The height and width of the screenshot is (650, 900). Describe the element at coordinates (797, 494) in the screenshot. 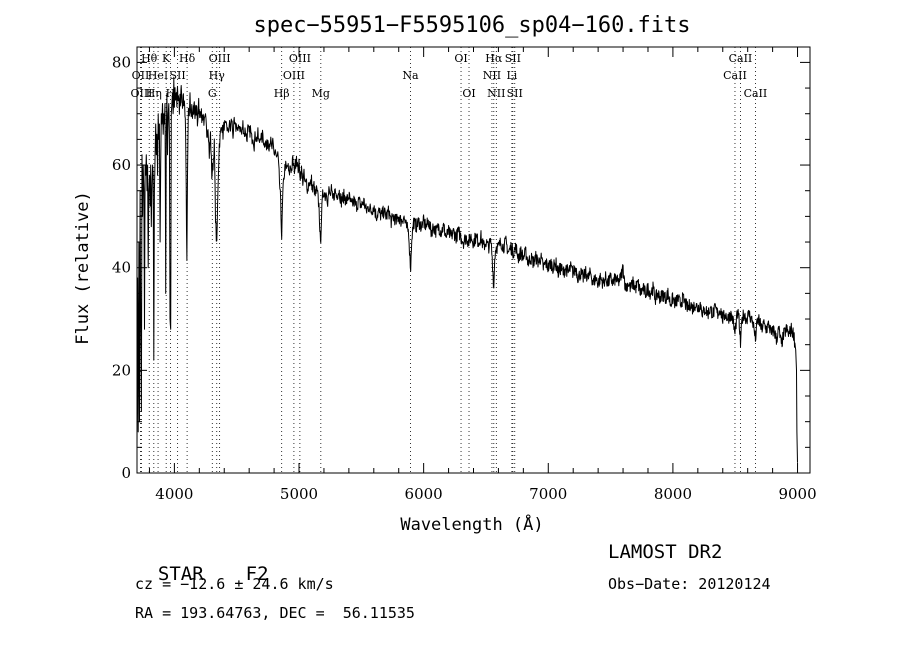

I see `x-tick-label: 9000` at that location.